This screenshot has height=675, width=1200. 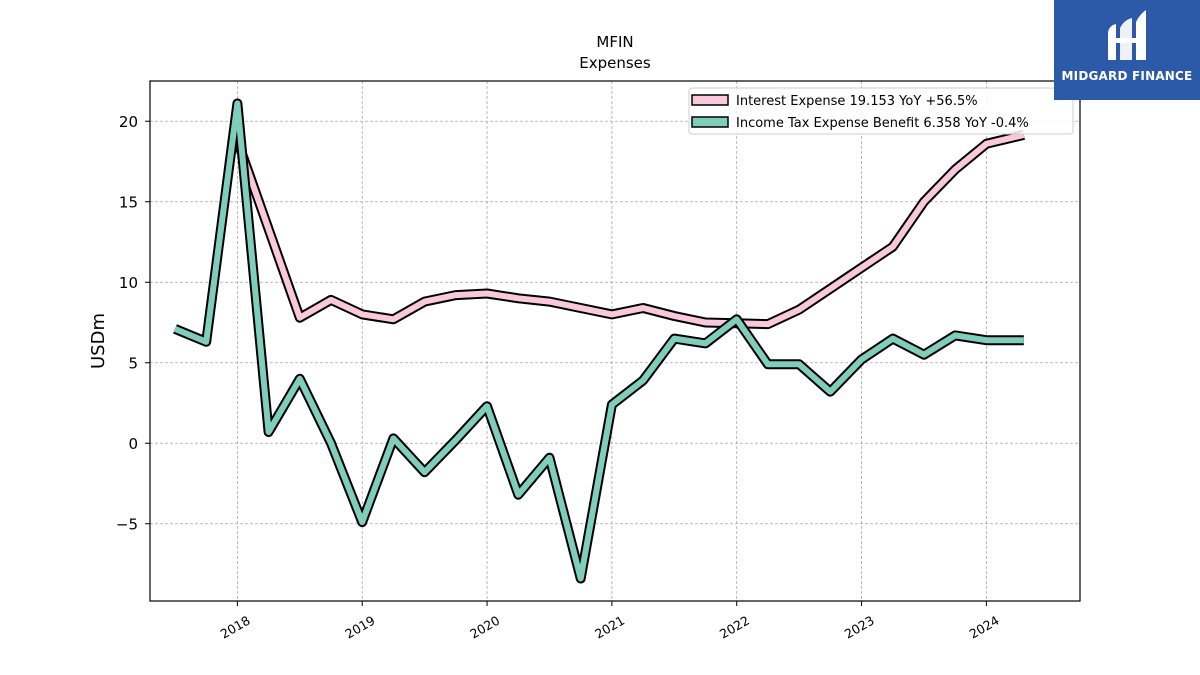 I want to click on y-tick-label: 20, so click(x=128, y=122).